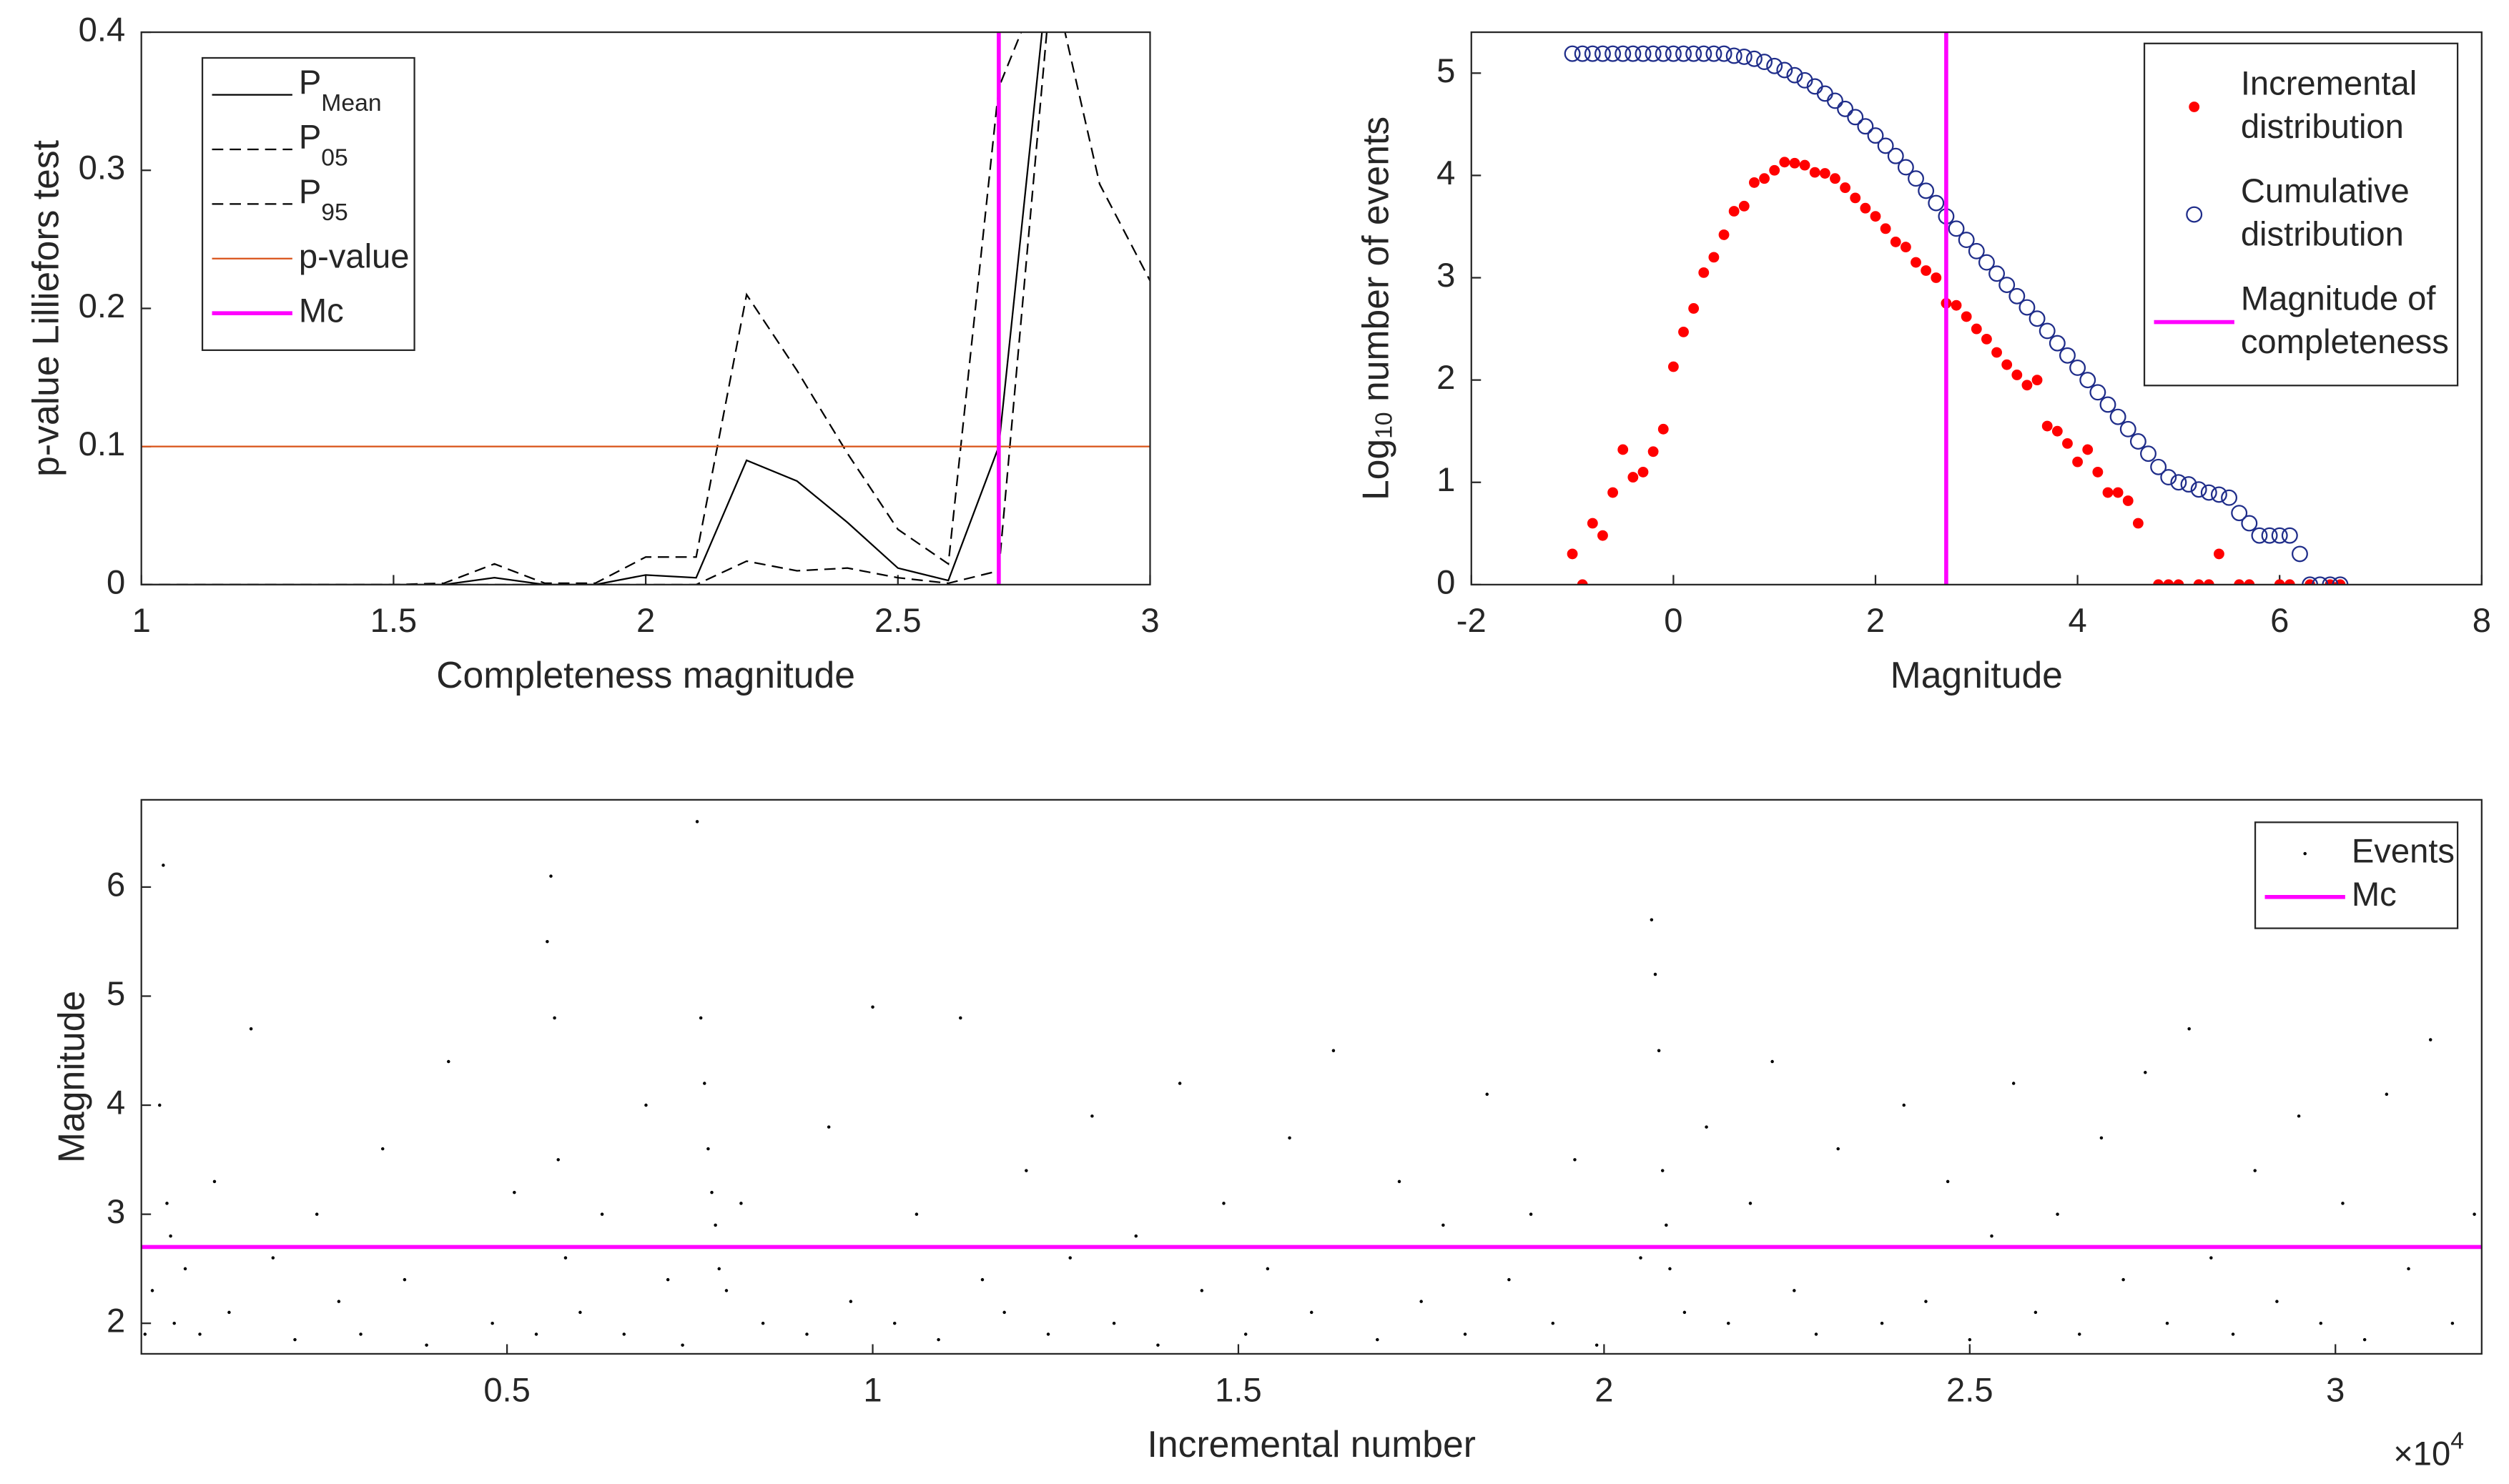 The image size is (2509, 1484). I want to click on y-axis-label: Magnitude, so click(71, 1077).